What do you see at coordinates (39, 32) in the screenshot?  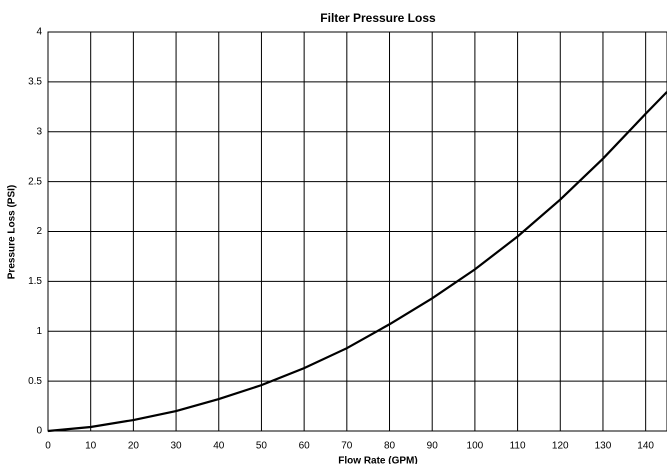 I see `y-tick-label: 4` at bounding box center [39, 32].